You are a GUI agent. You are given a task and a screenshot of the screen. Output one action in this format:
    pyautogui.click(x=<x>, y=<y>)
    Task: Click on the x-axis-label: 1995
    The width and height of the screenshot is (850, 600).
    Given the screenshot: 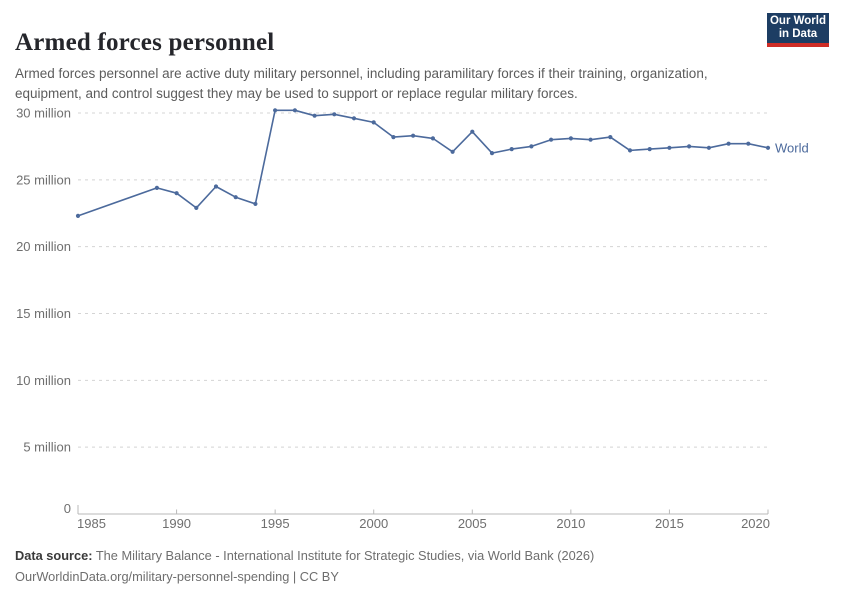 What is the action you would take?
    pyautogui.click(x=275, y=523)
    